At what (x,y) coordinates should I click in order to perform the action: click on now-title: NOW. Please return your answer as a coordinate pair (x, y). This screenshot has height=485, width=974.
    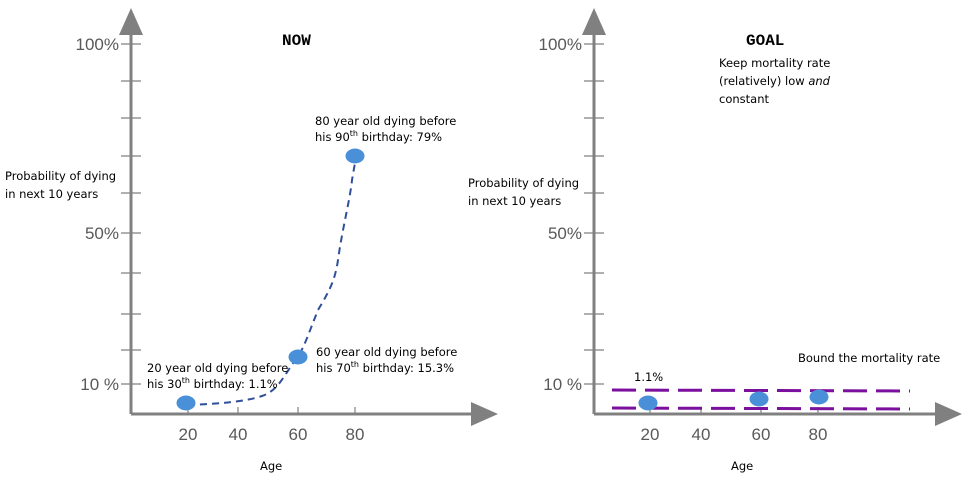
    Looking at the image, I should click on (296, 41).